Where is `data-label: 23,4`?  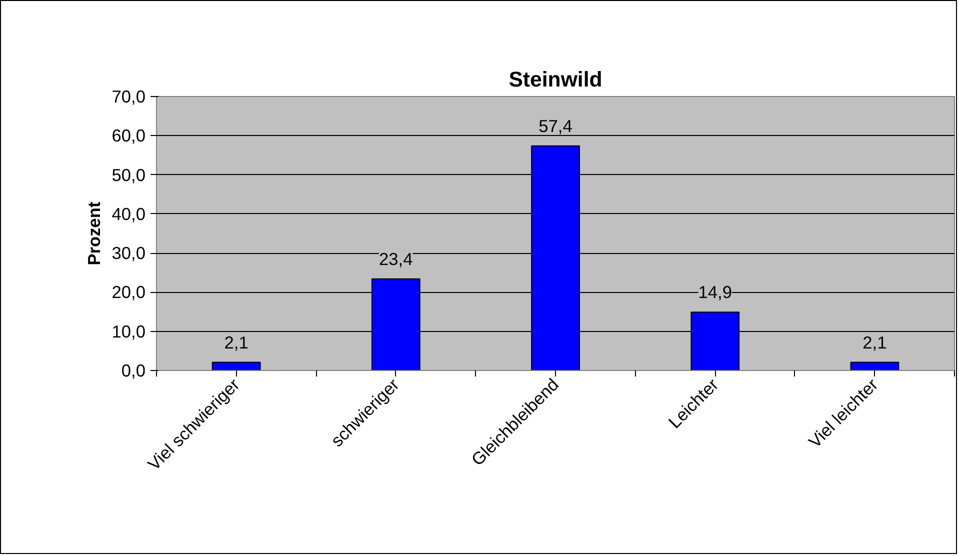
data-label: 23,4 is located at coordinates (396, 258).